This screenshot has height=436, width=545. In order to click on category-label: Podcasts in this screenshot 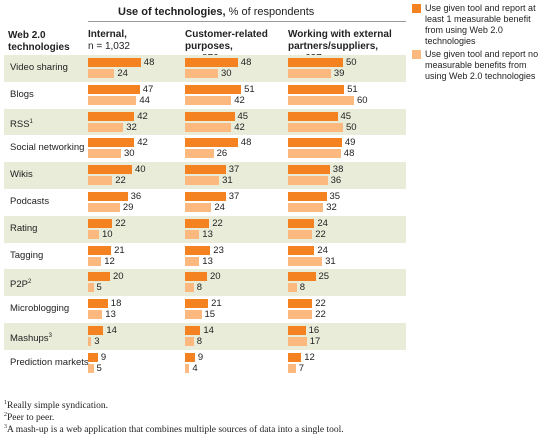, I will do `click(29, 202)`.